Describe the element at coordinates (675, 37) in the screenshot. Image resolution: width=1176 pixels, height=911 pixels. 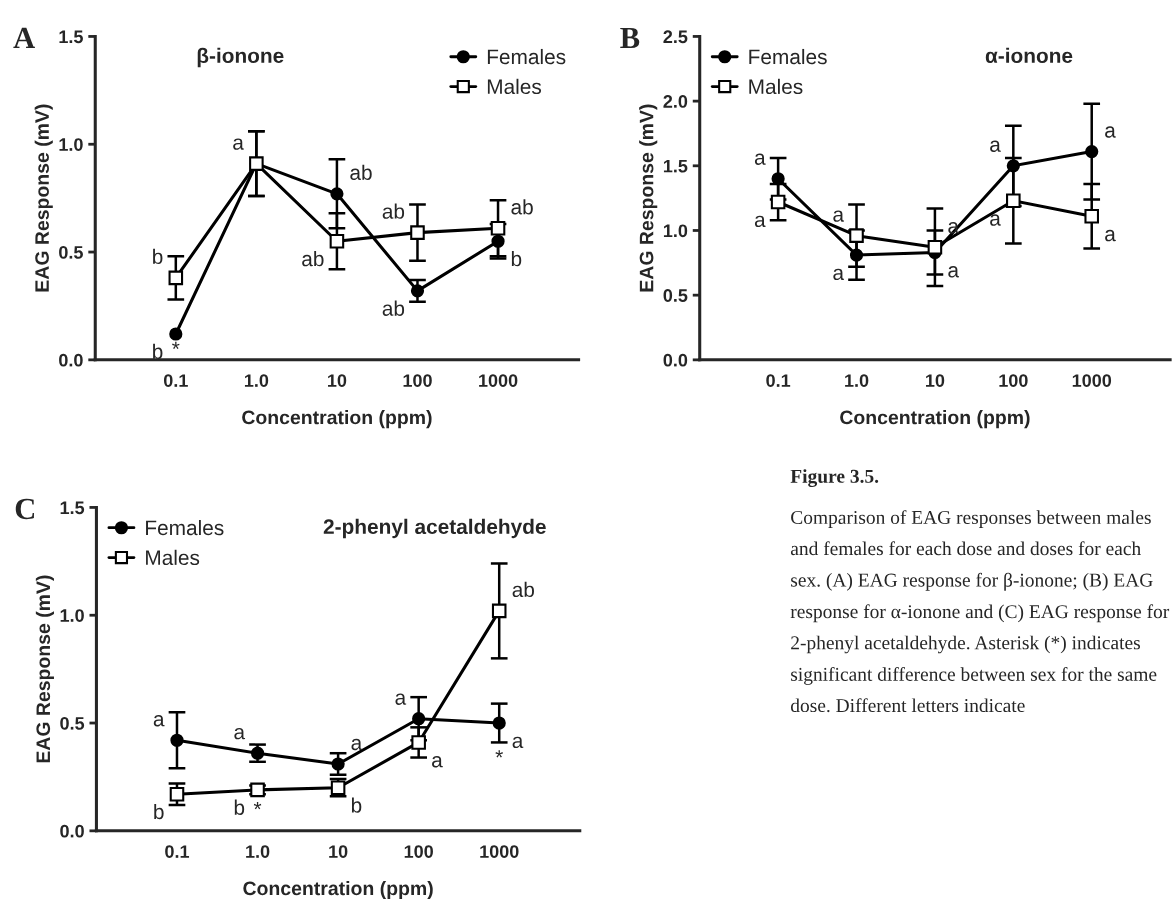
I see `y-tick-label: 2.5` at that location.